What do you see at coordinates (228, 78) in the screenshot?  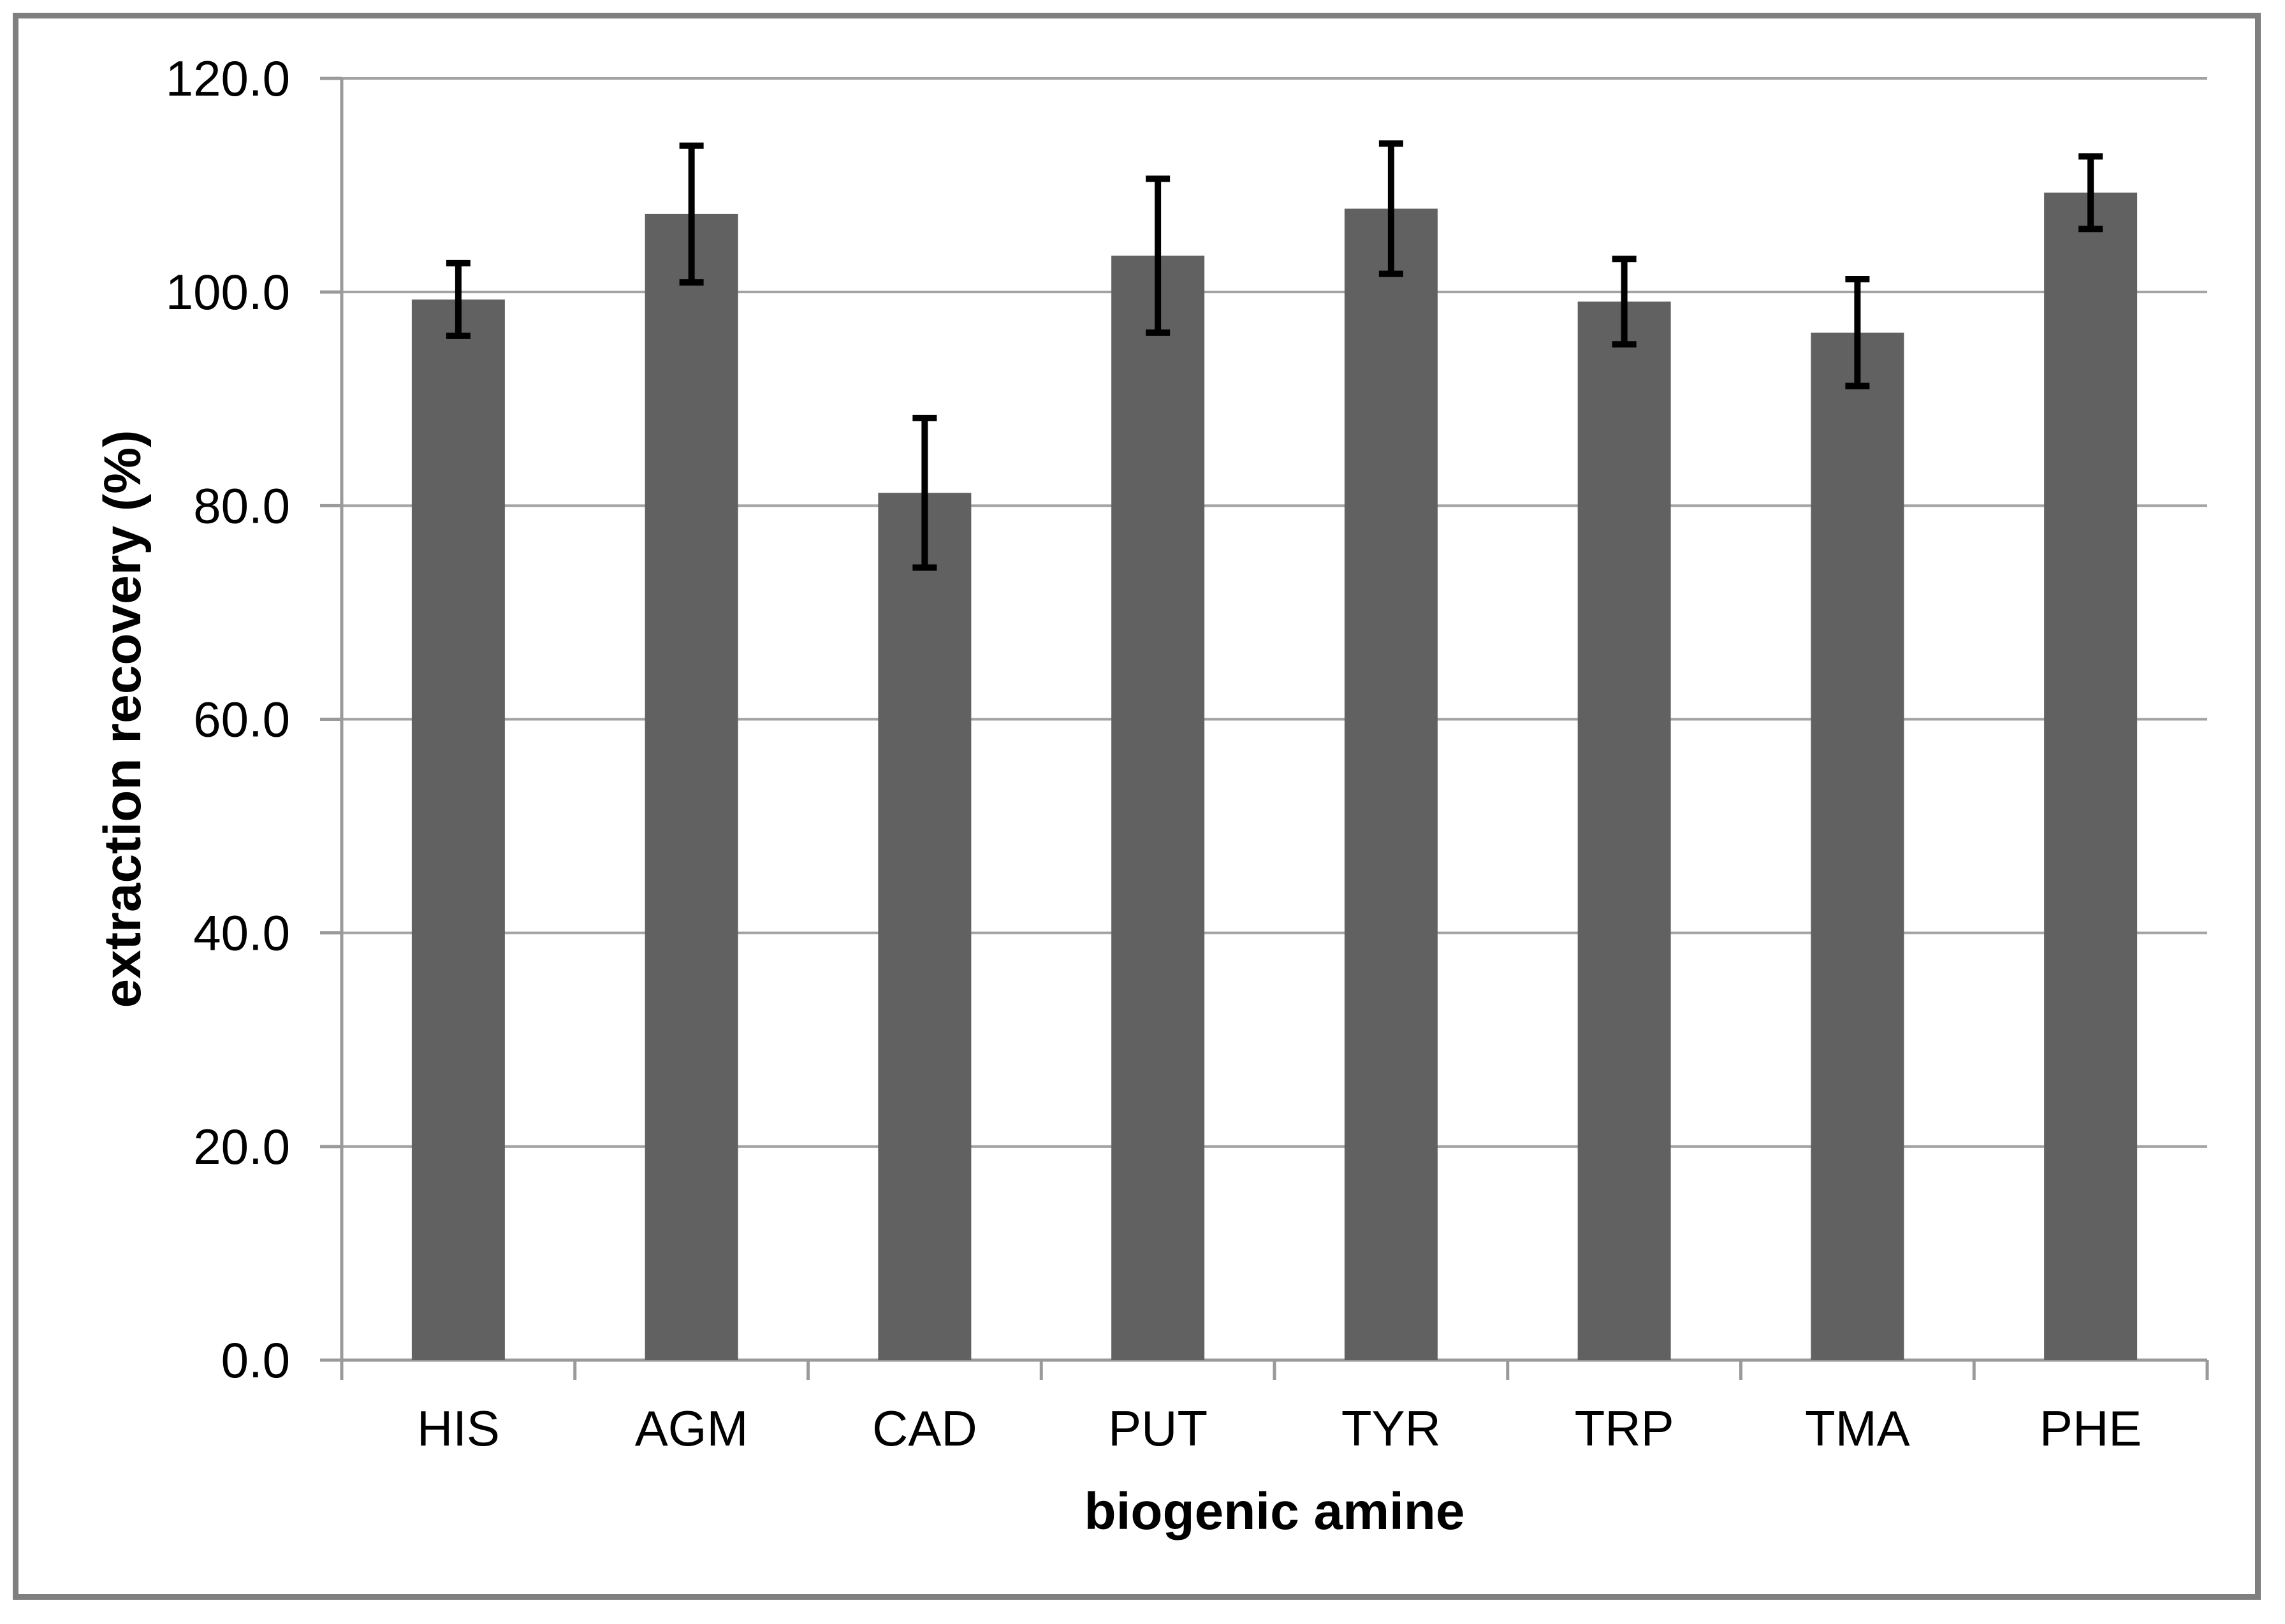 I see `y-tick-label: 120.0` at bounding box center [228, 78].